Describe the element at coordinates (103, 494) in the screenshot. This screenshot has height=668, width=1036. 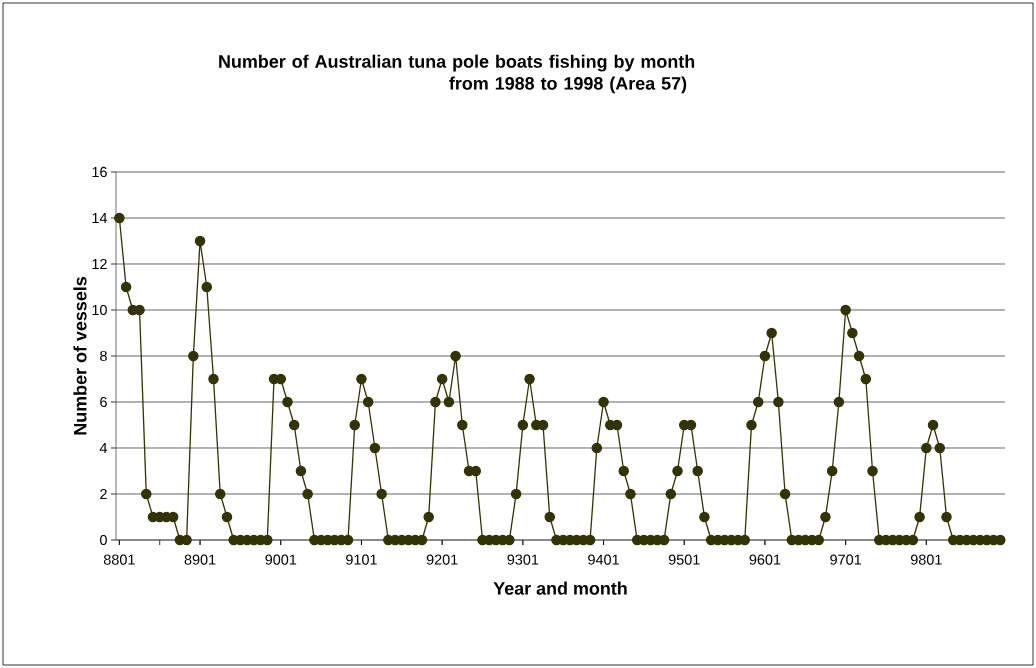
I see `y-tick-label: 2` at that location.